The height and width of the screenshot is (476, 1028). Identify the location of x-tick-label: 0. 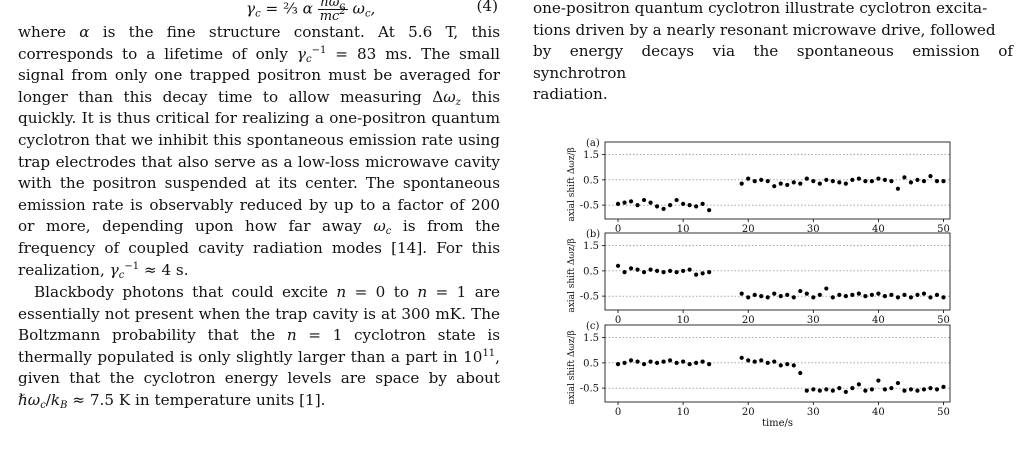
(618, 229).